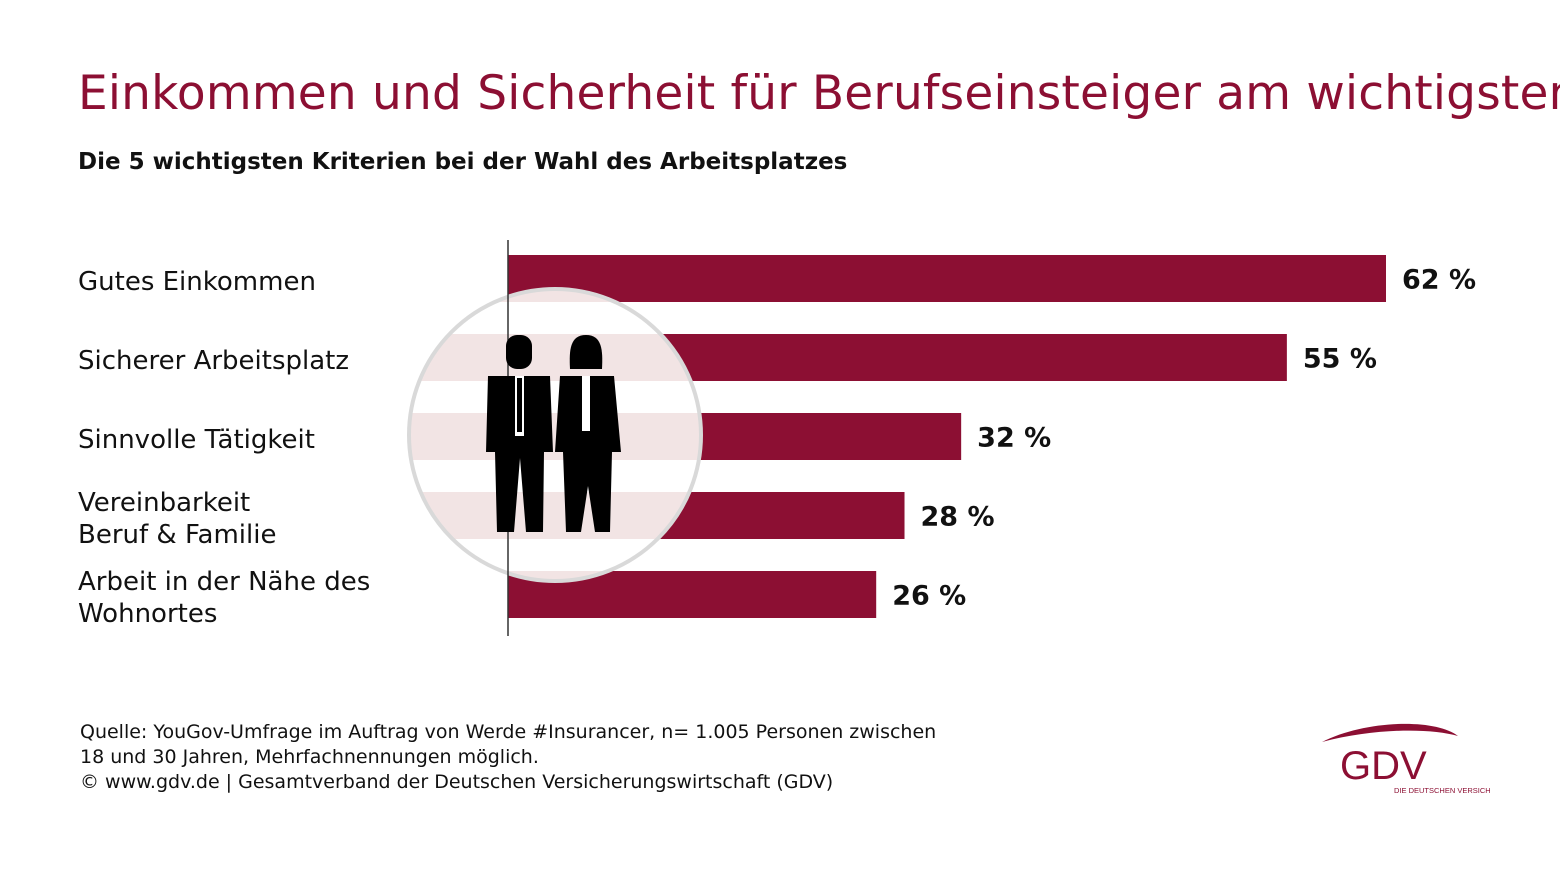 The width and height of the screenshot is (1560, 871). I want to click on people-icon, so click(553, 433).